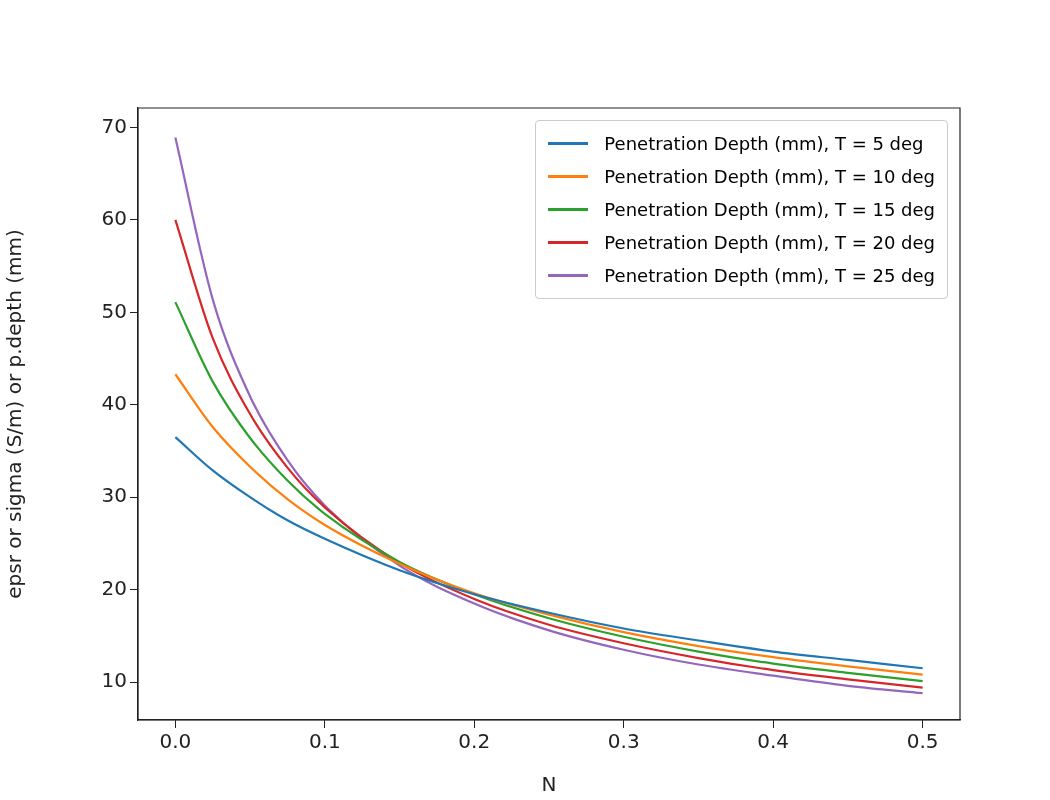 This screenshot has height=800, width=1050. Describe the element at coordinates (549, 784) in the screenshot. I see `x-axis-title: N` at that location.